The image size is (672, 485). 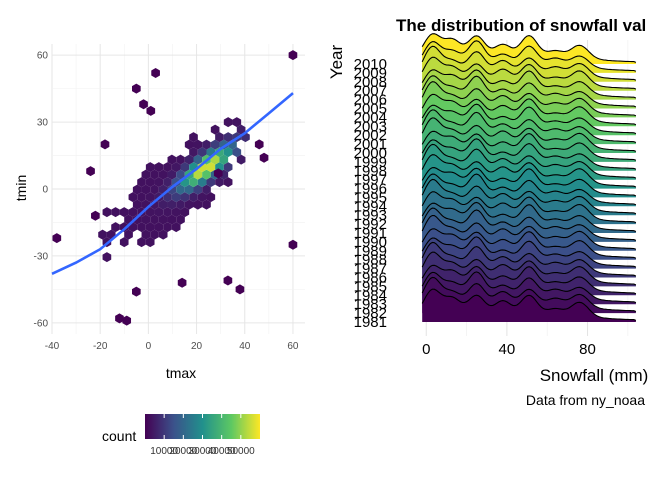 I want to click on ridge-outline-2008, so click(x=529, y=63).